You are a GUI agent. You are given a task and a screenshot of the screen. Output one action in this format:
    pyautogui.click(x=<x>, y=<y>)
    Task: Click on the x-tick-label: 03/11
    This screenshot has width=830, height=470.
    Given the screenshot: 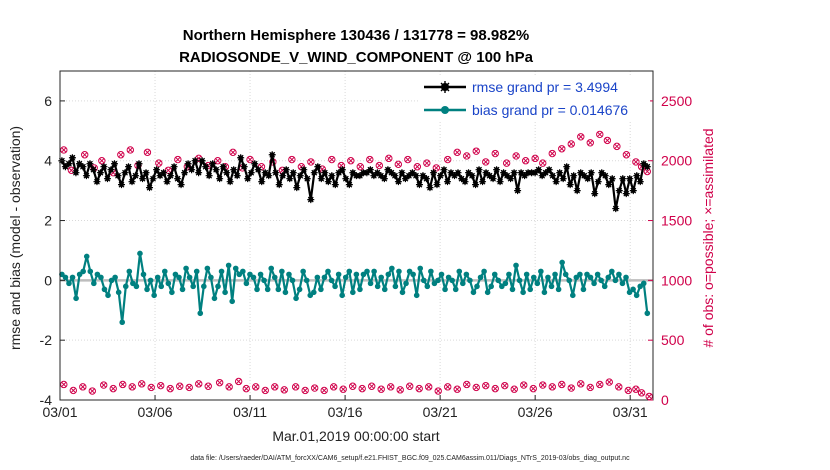 What is the action you would take?
    pyautogui.click(x=250, y=412)
    